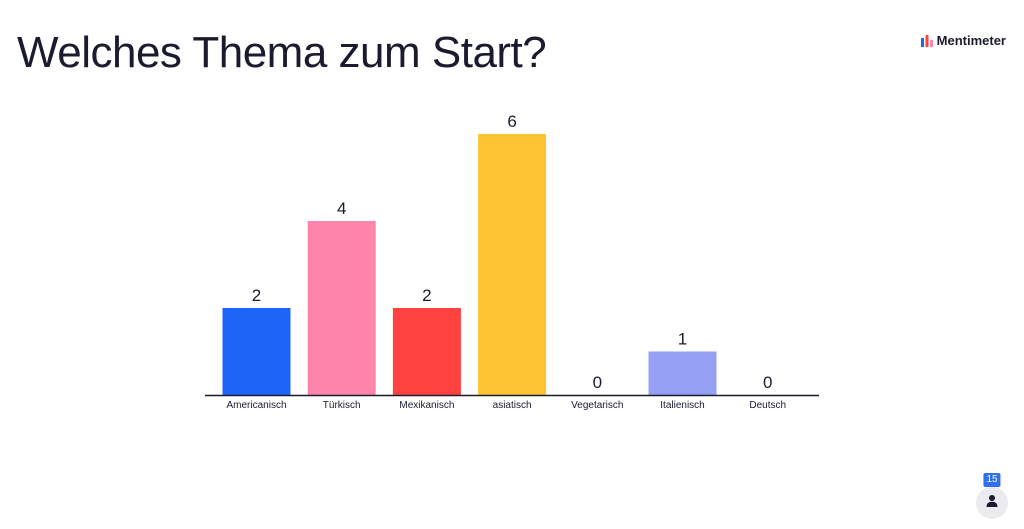 This screenshot has height=529, width=1024. What do you see at coordinates (426, 351) in the screenshot?
I see `bar-mexikanisch` at bounding box center [426, 351].